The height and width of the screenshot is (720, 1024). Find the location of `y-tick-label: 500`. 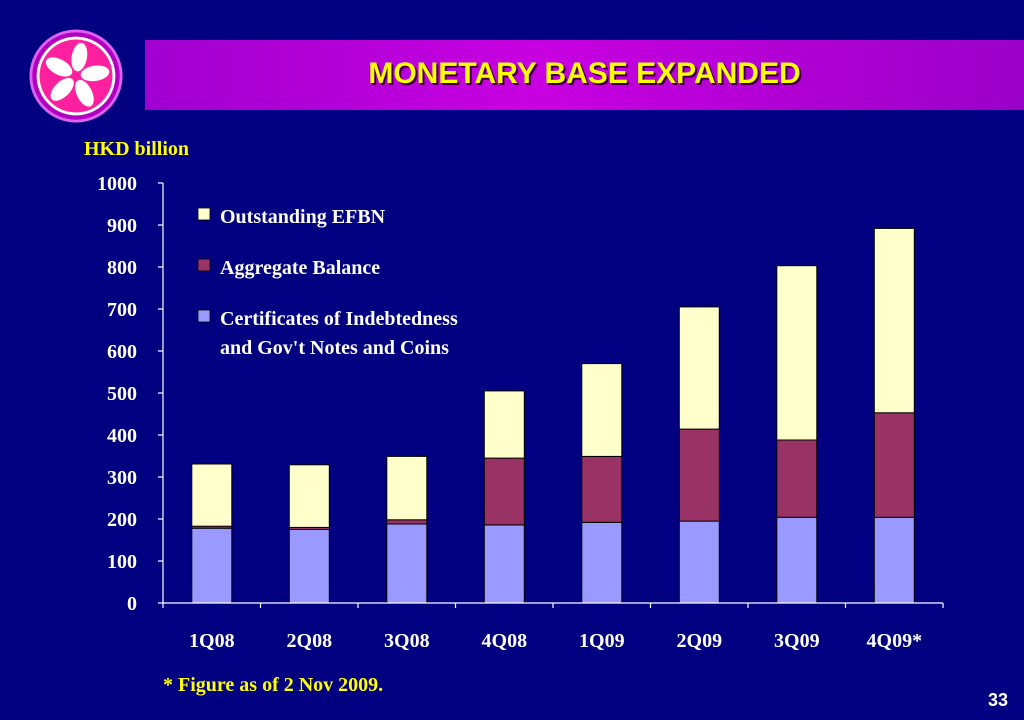

y-tick-label: 500 is located at coordinates (122, 394).